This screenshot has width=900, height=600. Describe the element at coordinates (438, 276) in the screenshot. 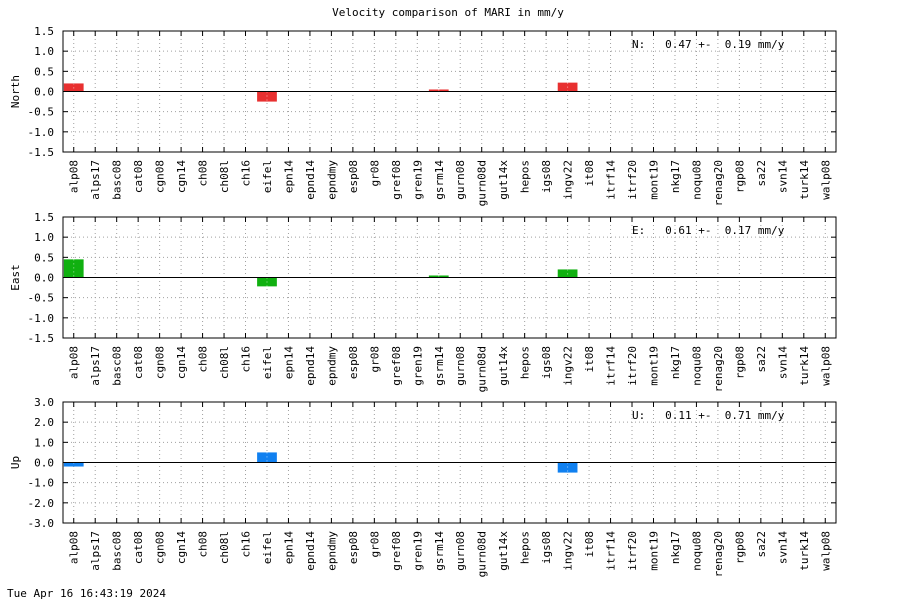

I see `bar-east-gsrm14` at that location.